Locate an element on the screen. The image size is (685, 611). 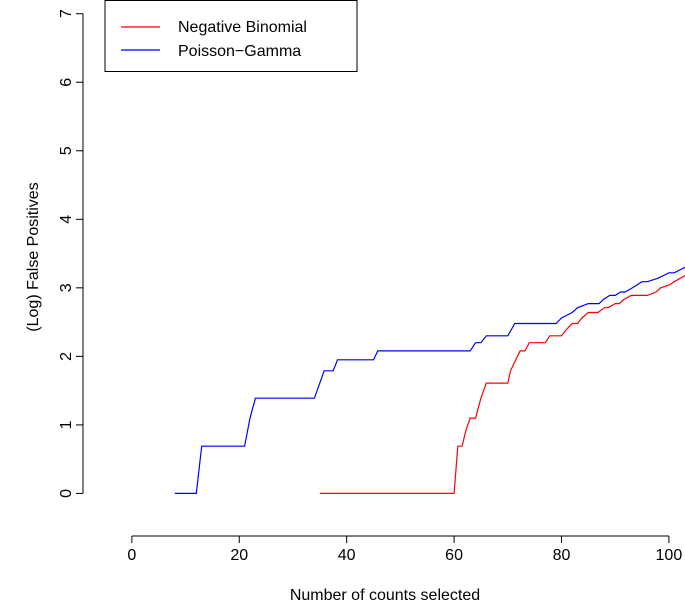
x-axis-label: Number of counts selected is located at coordinates (385, 595).